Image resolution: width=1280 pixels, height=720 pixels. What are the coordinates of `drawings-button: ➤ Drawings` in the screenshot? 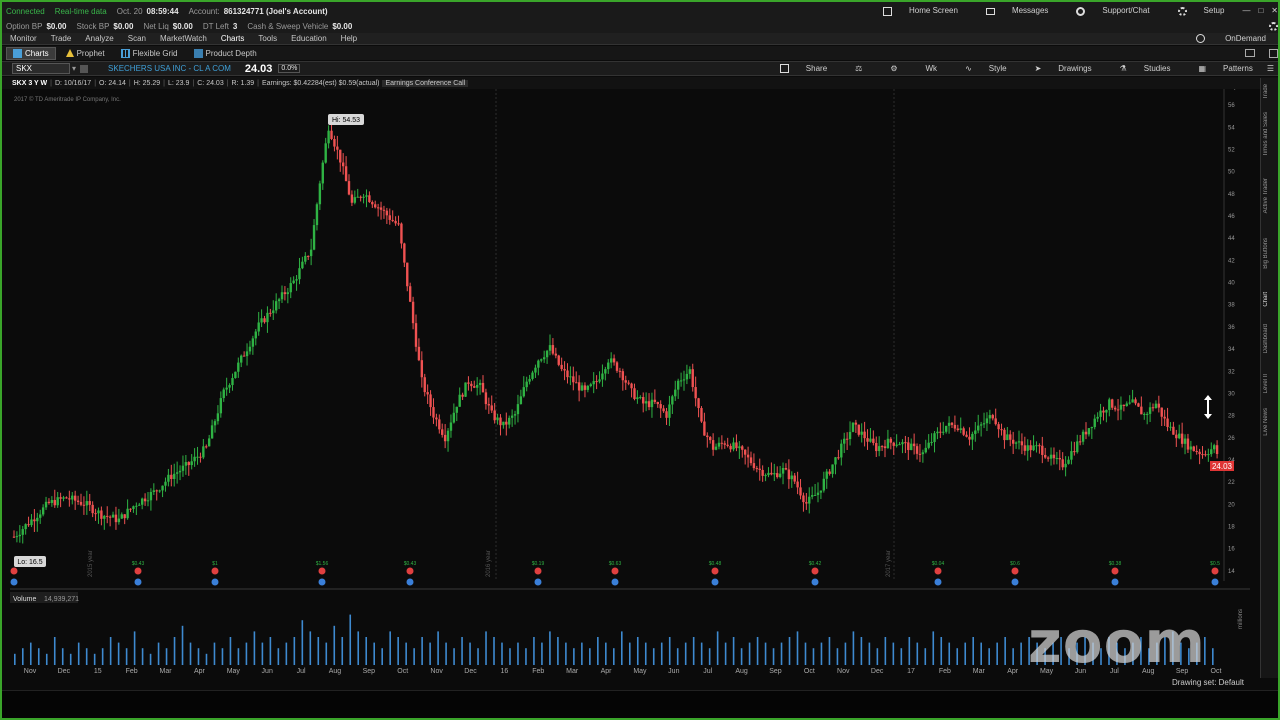 It's located at (1063, 68).